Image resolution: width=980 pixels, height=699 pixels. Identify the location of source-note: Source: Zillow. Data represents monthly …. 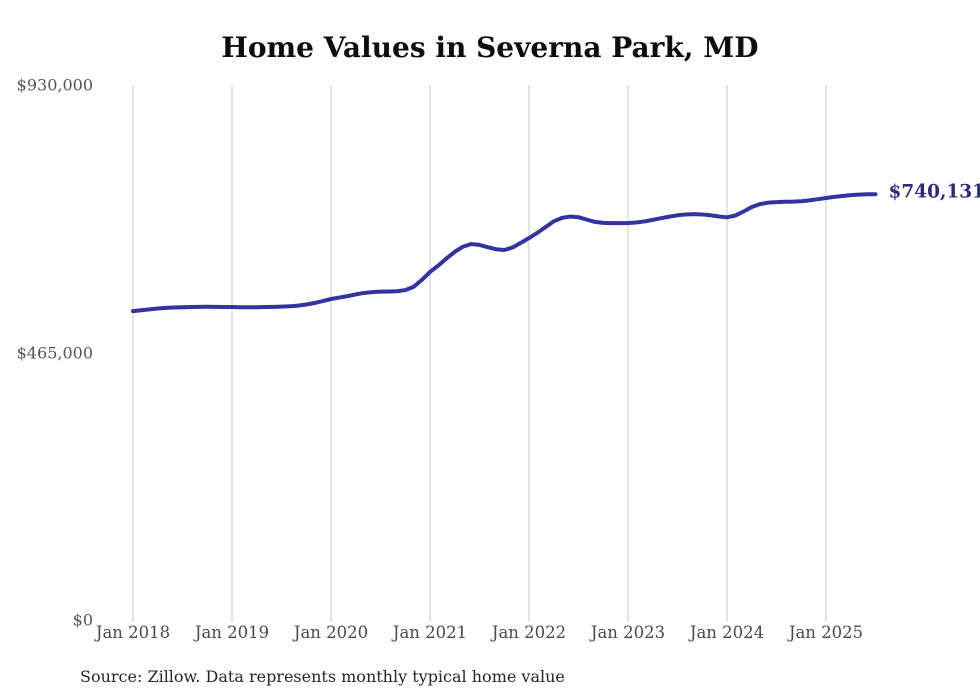
(322, 676).